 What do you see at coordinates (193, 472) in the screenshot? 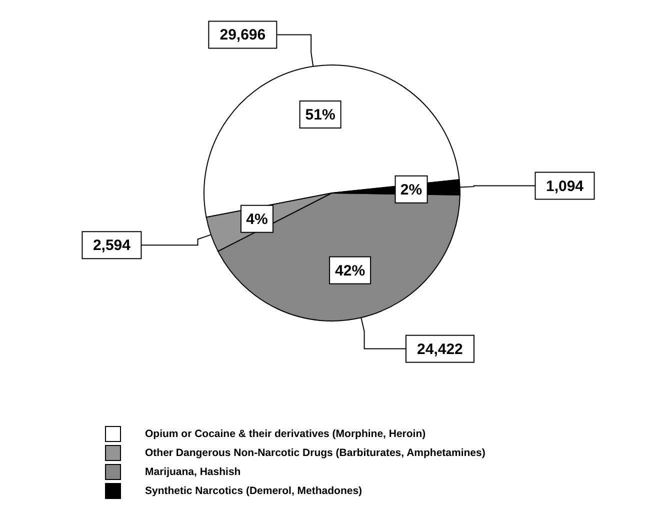
I see `legend-label: Marijuana, Hashish` at bounding box center [193, 472].